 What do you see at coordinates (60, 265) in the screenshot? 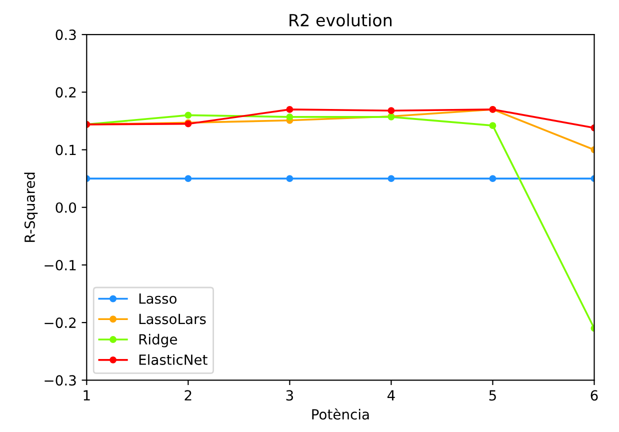
I see `y-tick-label: −0.1` at bounding box center [60, 265].